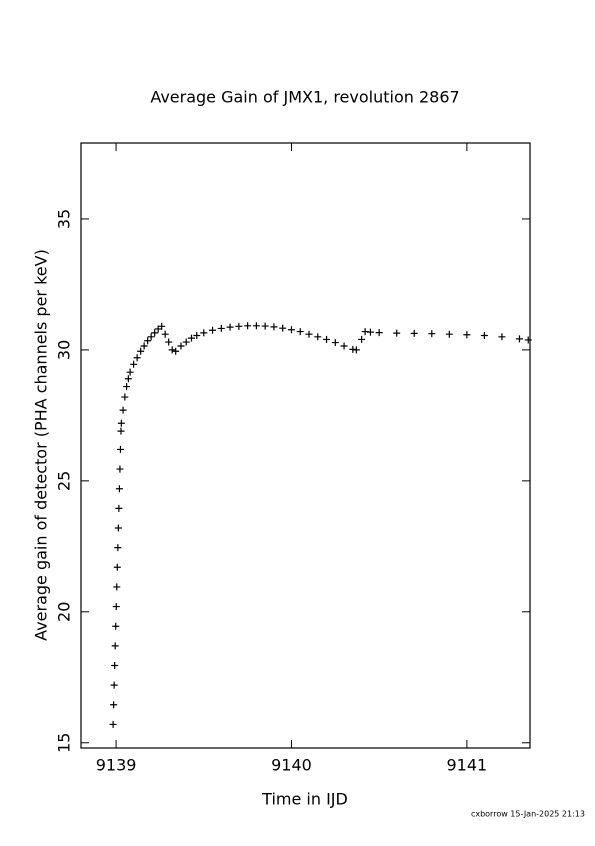 This screenshot has width=595, height=846. I want to click on y-tick-label: 30, so click(64, 350).